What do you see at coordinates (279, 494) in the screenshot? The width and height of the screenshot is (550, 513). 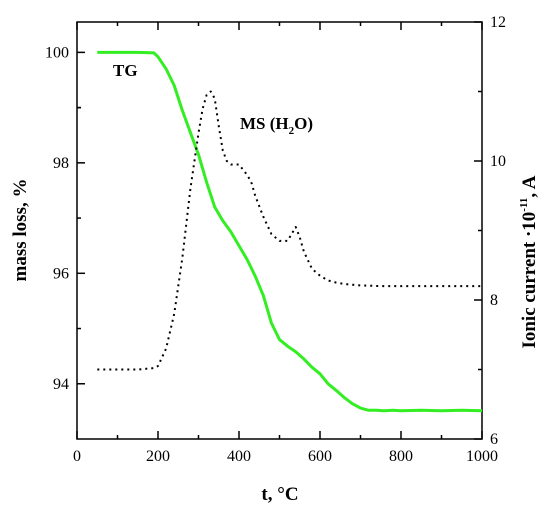 I see `x-axis-label: t, °C` at bounding box center [279, 494].